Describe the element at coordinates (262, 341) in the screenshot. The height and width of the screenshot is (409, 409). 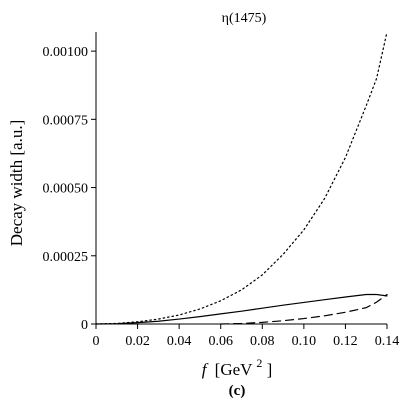
I see `x-tick-label: 0.08` at that location.